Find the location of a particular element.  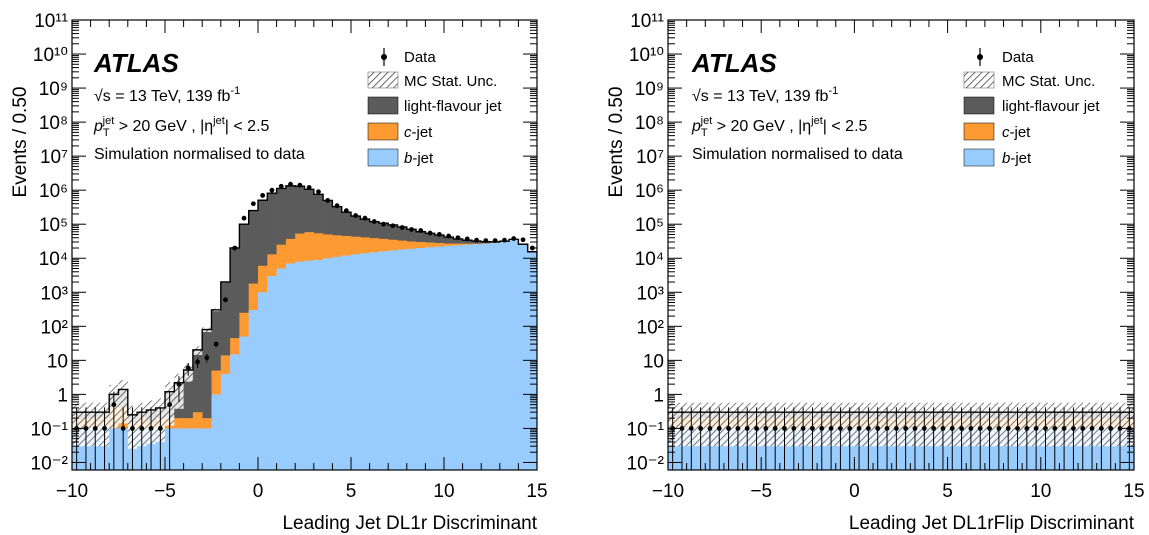

y-tick-label: 10⁶ is located at coordinates (53, 191).